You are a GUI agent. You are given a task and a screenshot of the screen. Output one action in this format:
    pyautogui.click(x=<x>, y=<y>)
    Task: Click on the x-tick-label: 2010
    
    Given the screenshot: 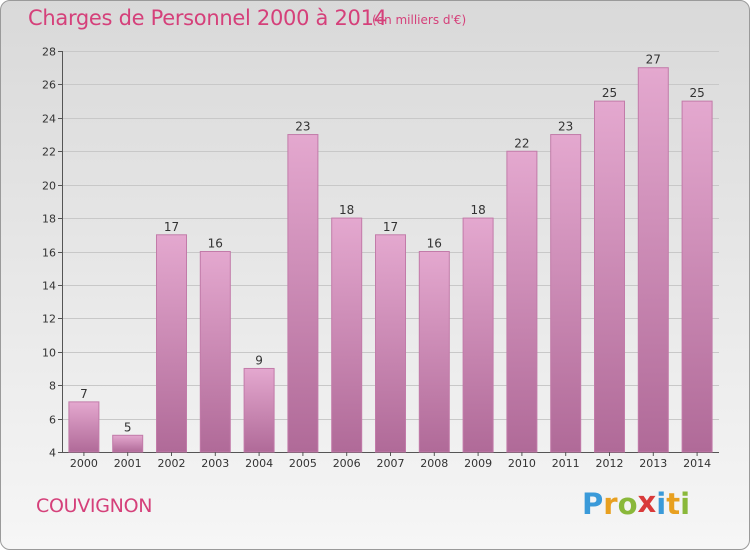 What is the action you would take?
    pyautogui.click(x=522, y=463)
    